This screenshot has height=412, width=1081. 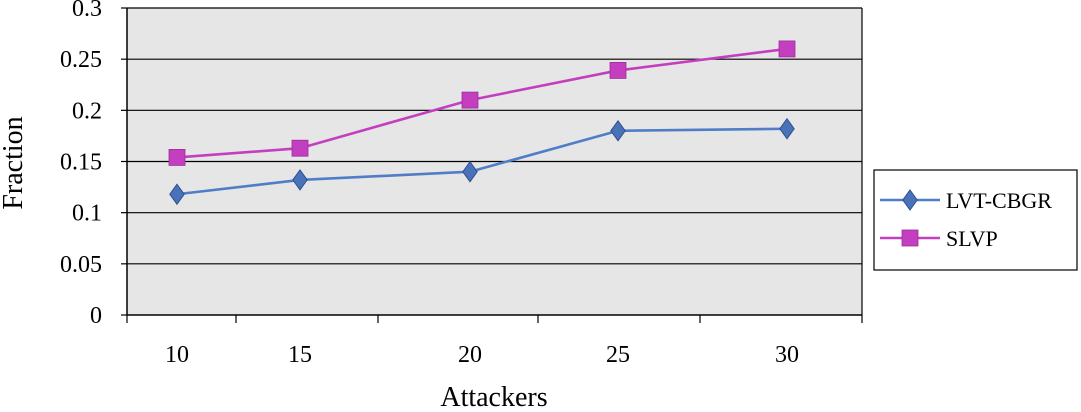 What do you see at coordinates (177, 355) in the screenshot?
I see `x-tick-label: 10` at bounding box center [177, 355].